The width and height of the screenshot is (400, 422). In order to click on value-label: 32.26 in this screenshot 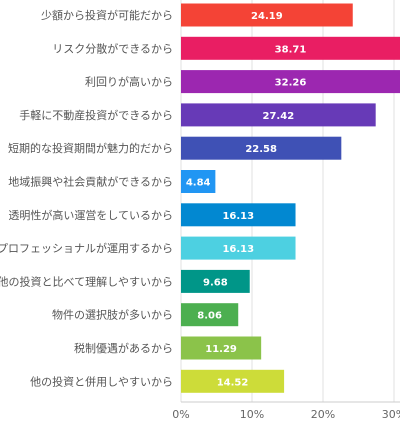, I will do `click(291, 83)`.